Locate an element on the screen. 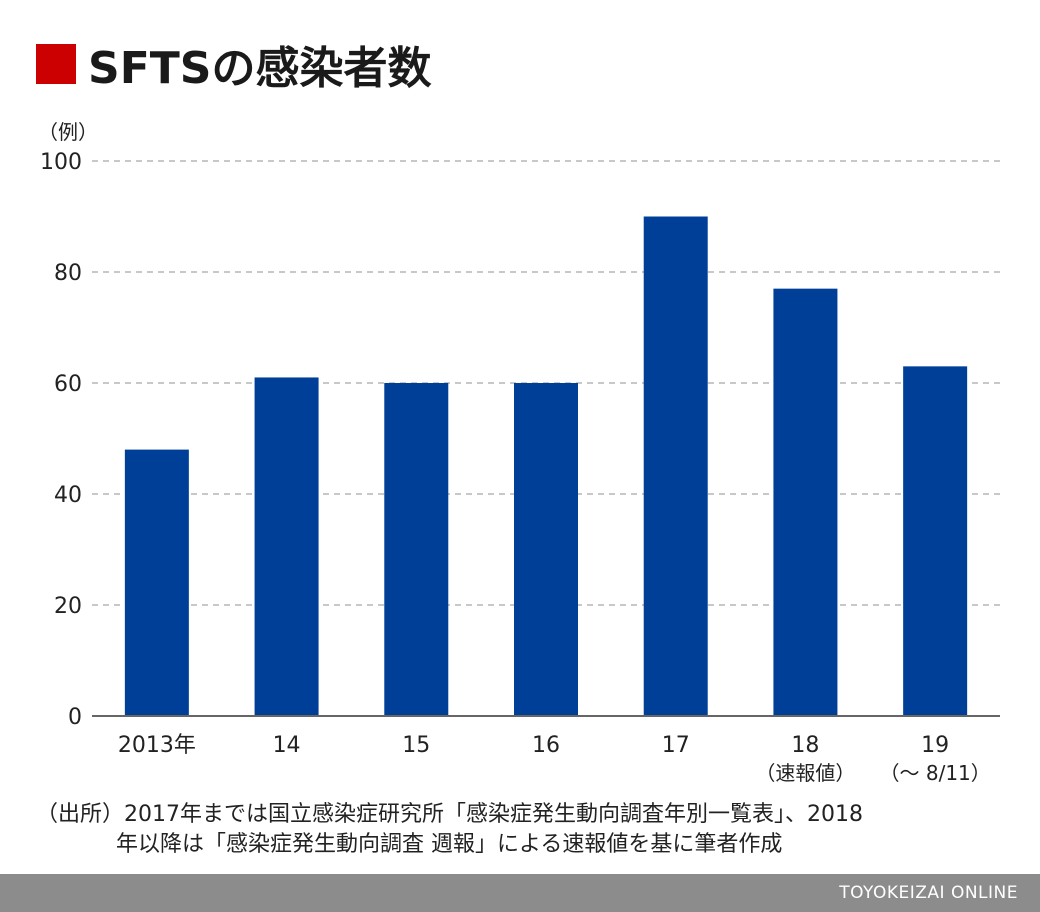 The width and height of the screenshot is (1040, 912). title-marker is located at coordinates (56, 64).